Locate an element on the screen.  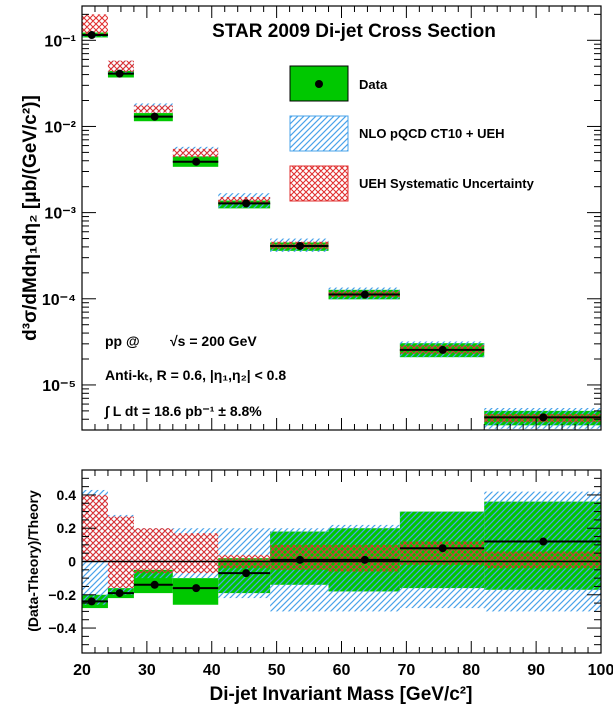
x-tick-label: 80 is located at coordinates (471, 670).